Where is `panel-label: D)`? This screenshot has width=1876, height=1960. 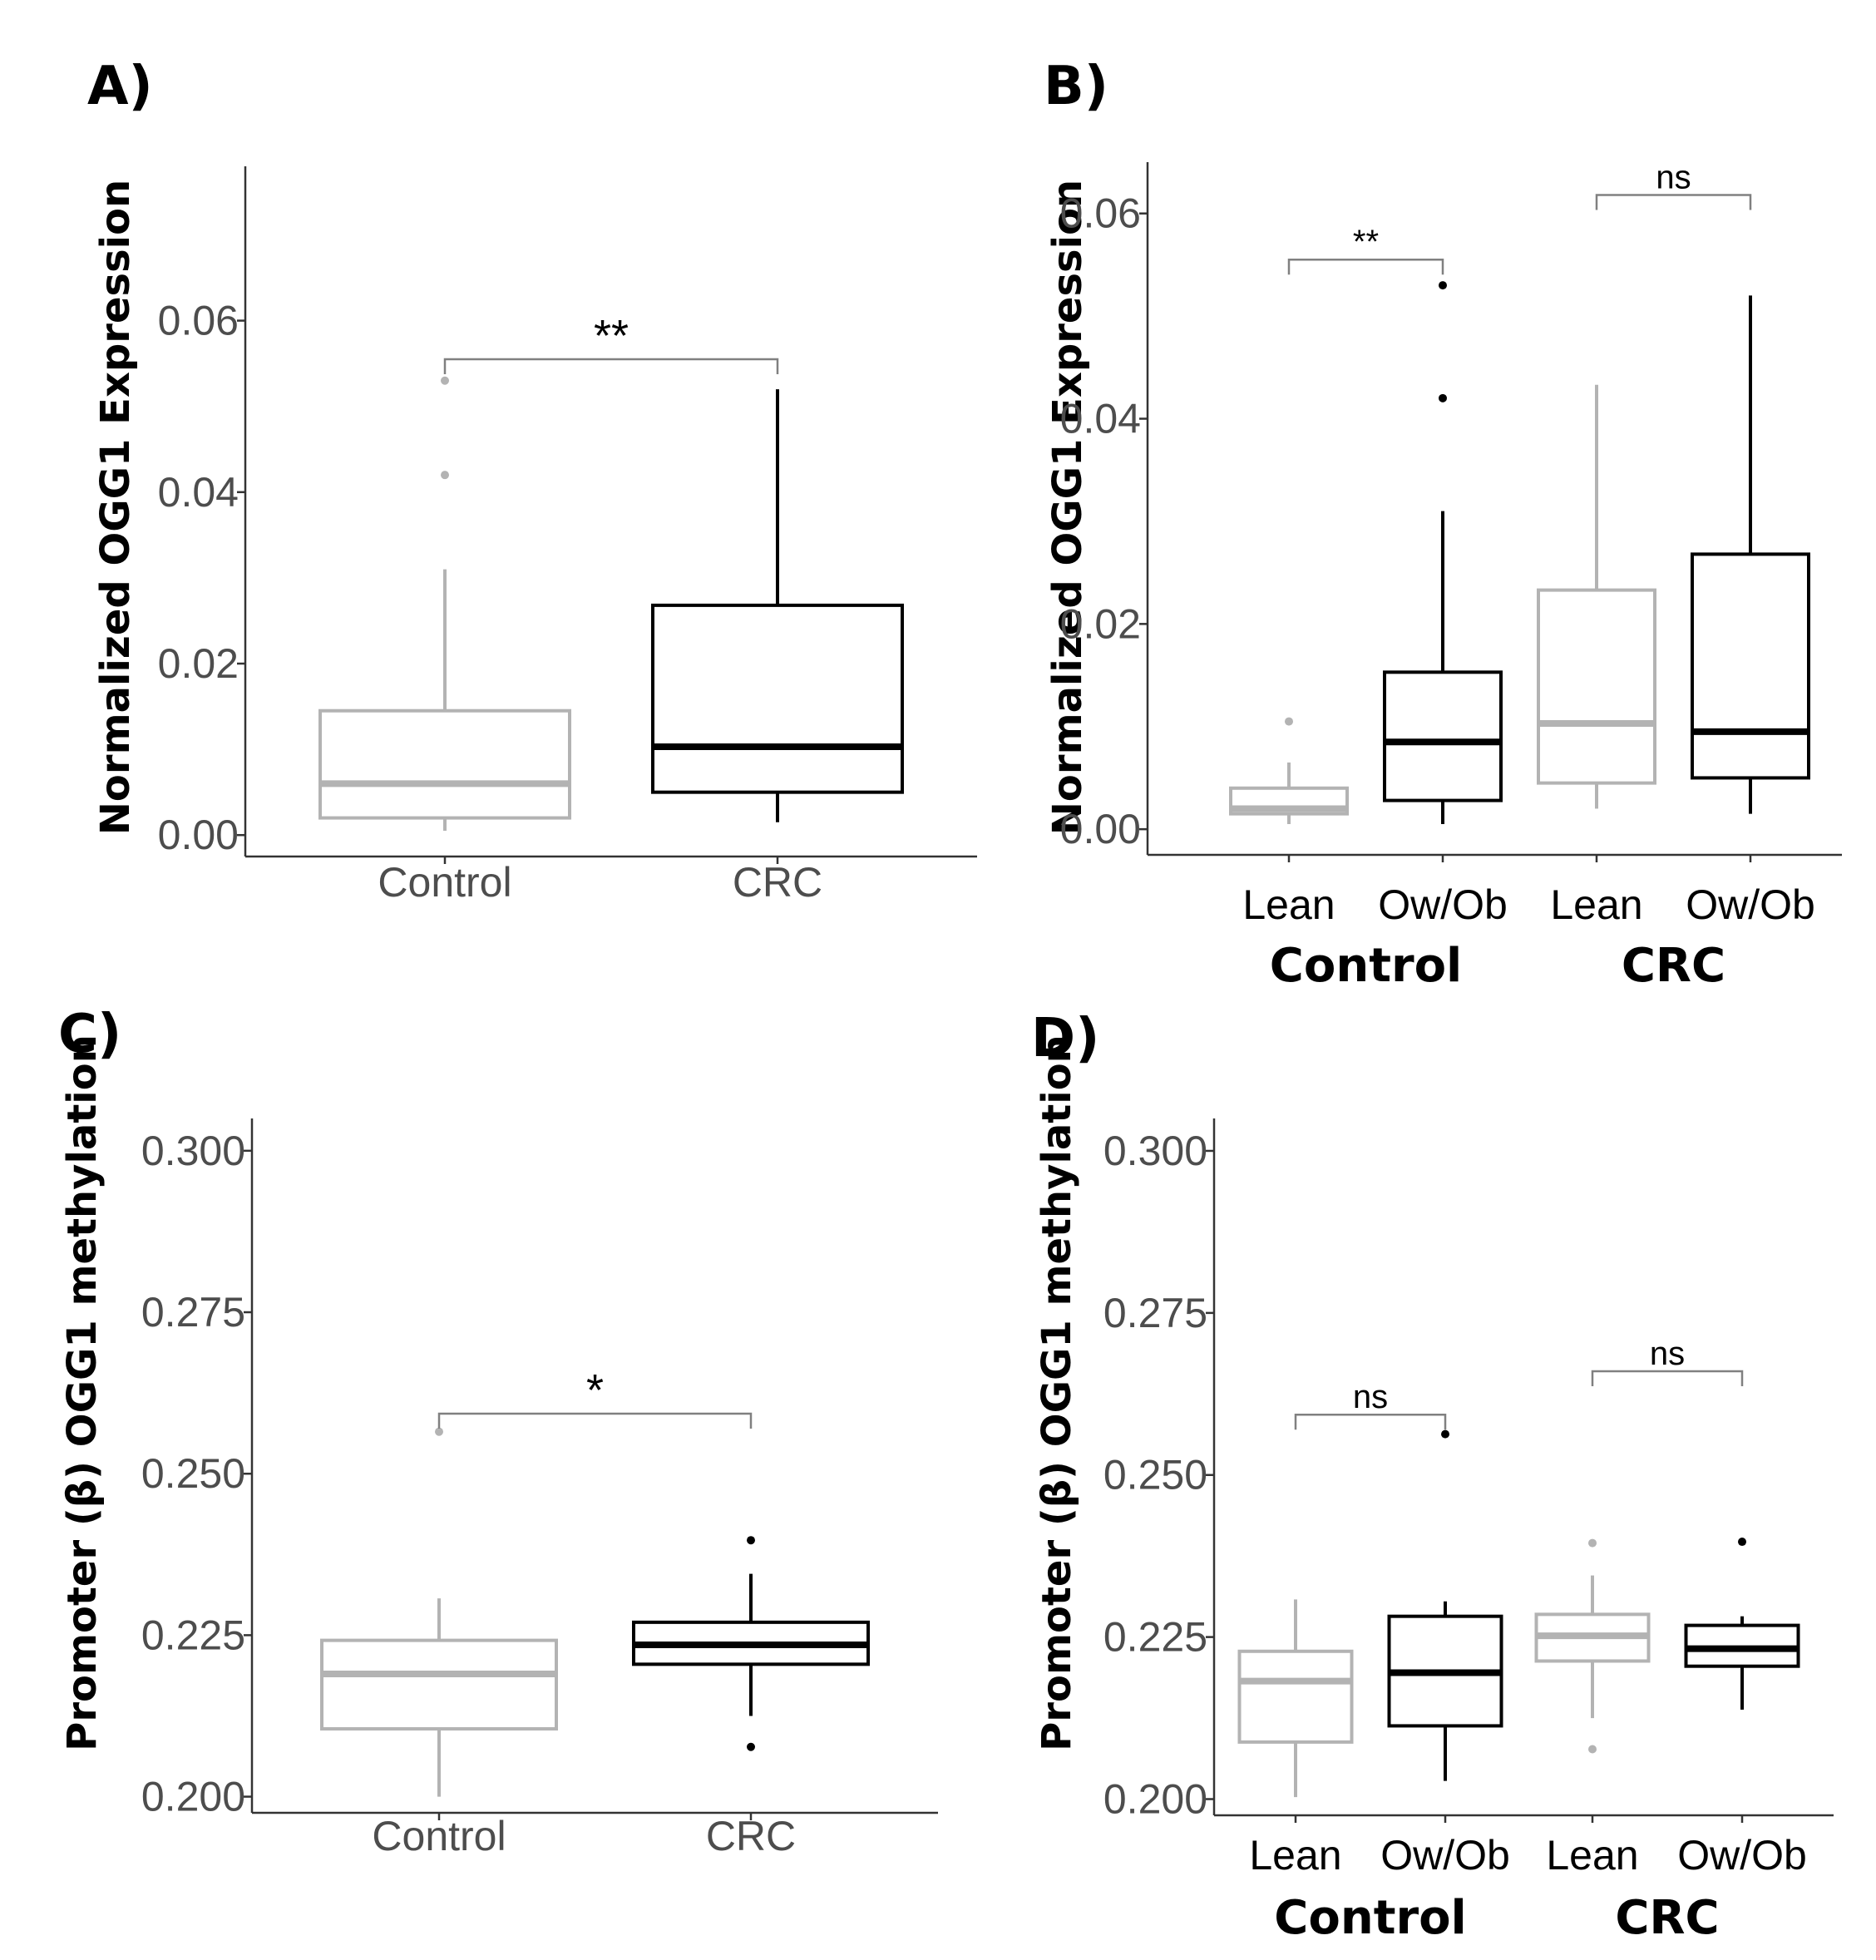
panel-label: D) is located at coordinates (1065, 1038).